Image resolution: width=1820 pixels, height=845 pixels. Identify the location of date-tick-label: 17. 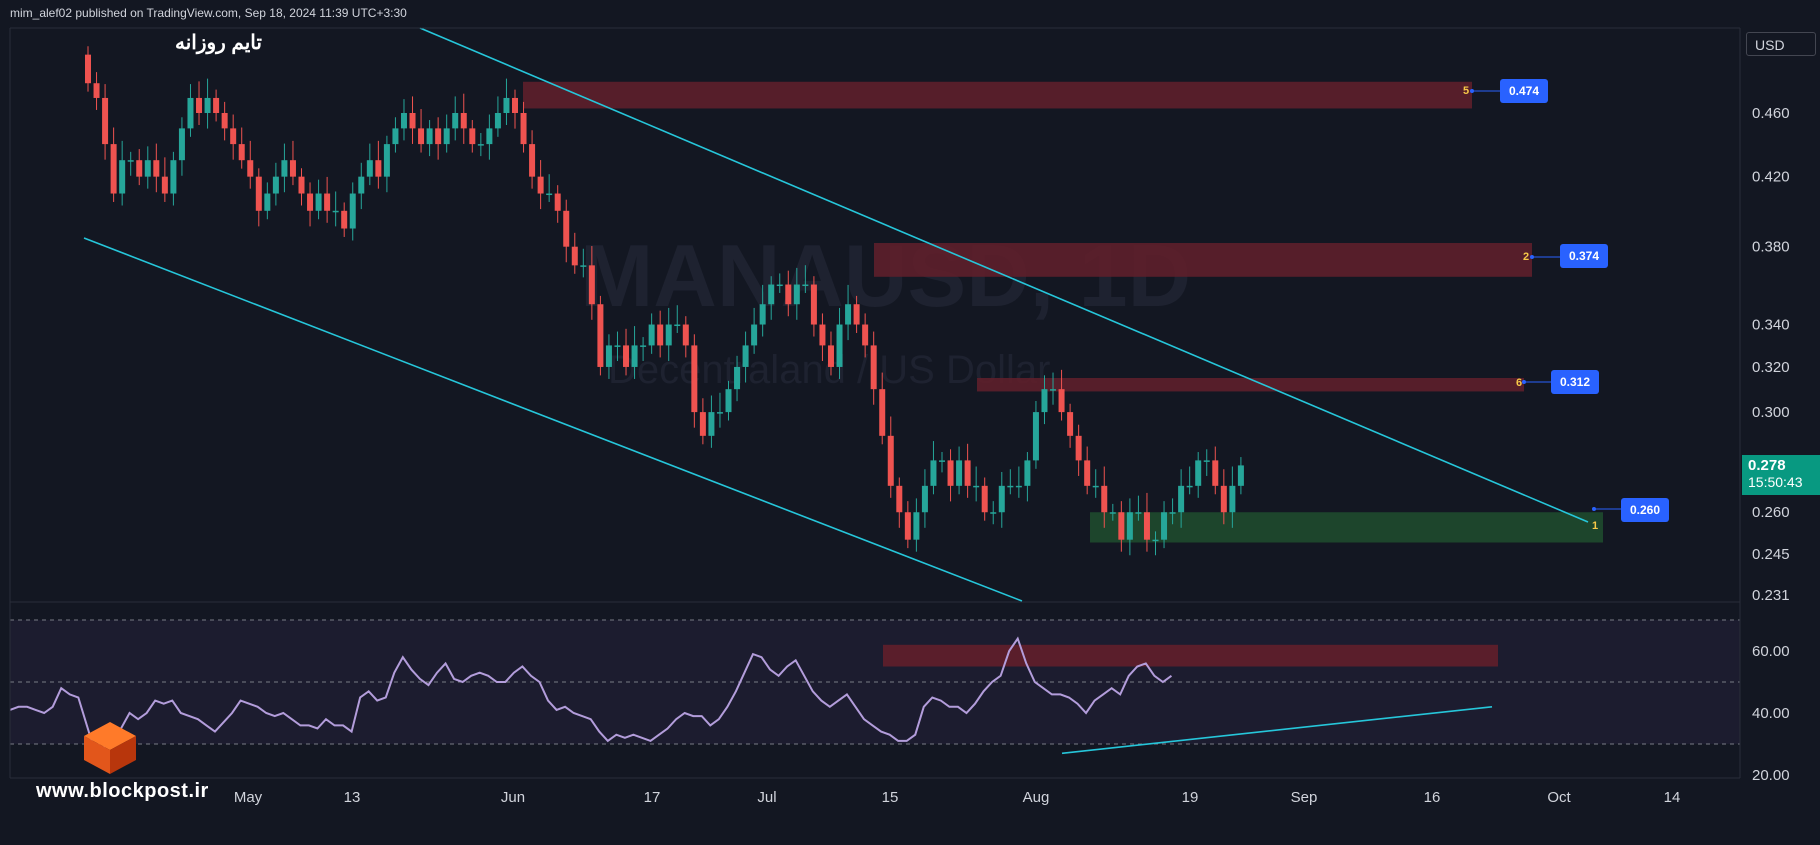
(652, 797).